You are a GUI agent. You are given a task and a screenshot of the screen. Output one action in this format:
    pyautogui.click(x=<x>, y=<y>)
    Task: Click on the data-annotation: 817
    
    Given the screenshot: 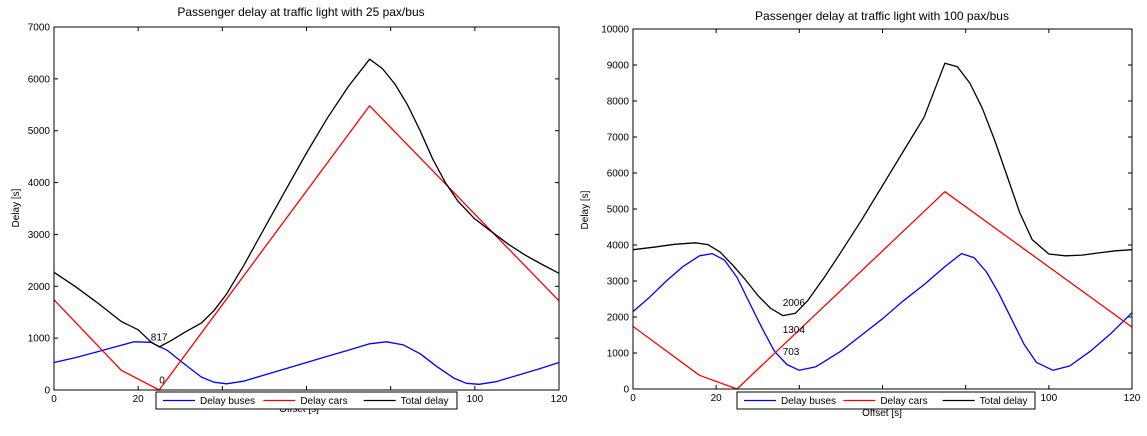 What is the action you would take?
    pyautogui.click(x=159, y=338)
    